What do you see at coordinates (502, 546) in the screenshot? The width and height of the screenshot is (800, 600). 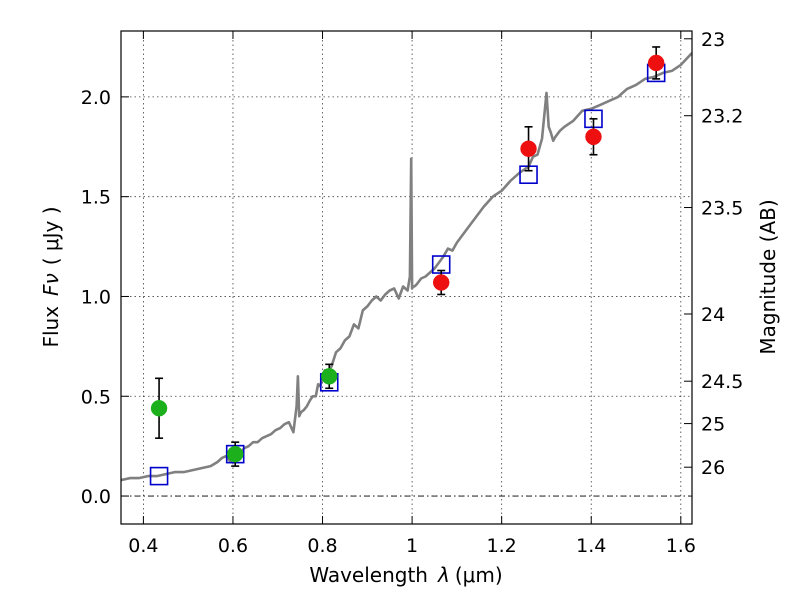 I see `x-tick-label: 1.2` at bounding box center [502, 546].